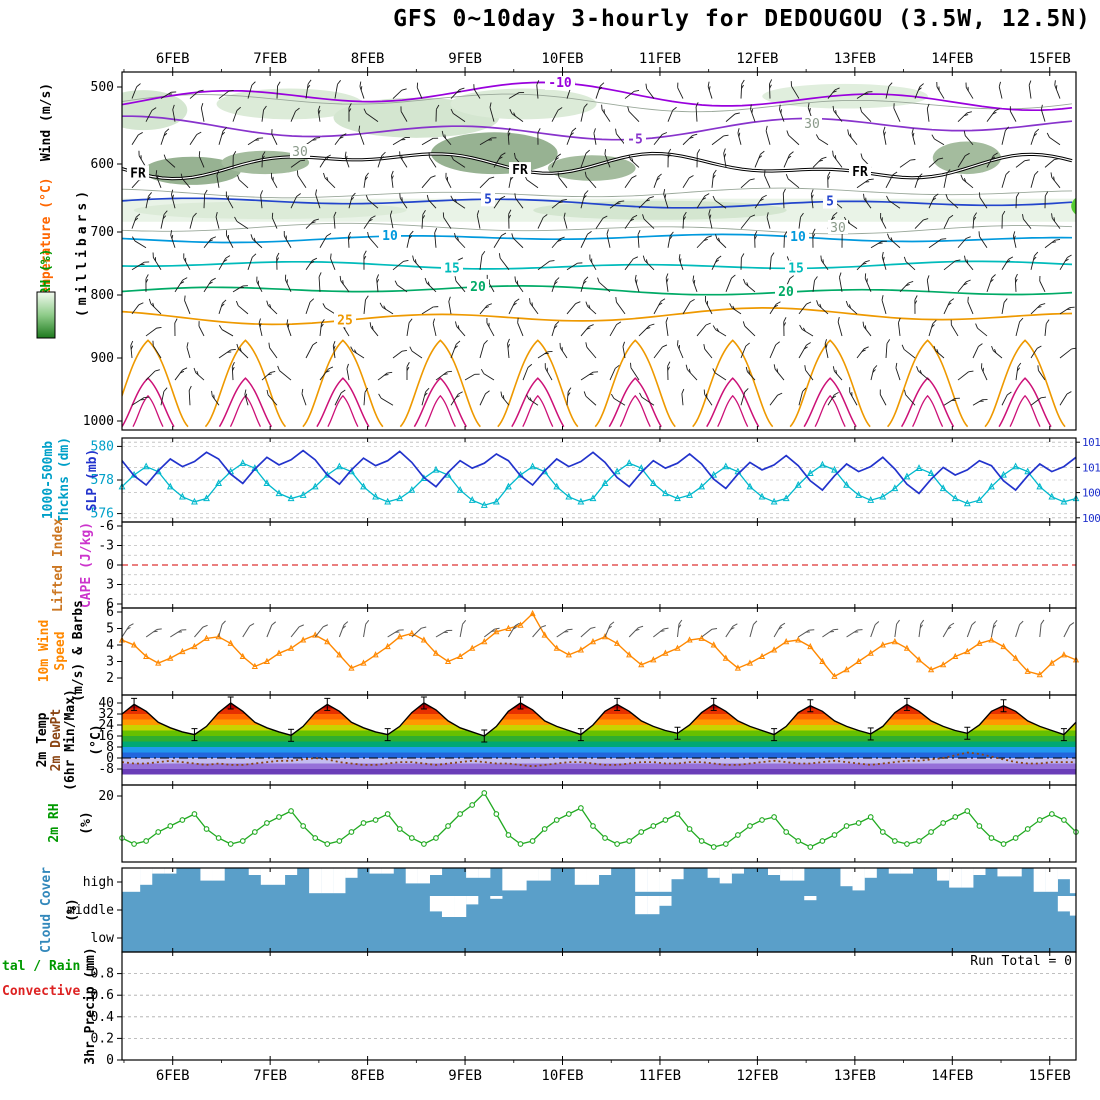 The image size is (1100, 1100). I want to click on x-axis-label-bottom: 11FEB, so click(660, 1076).